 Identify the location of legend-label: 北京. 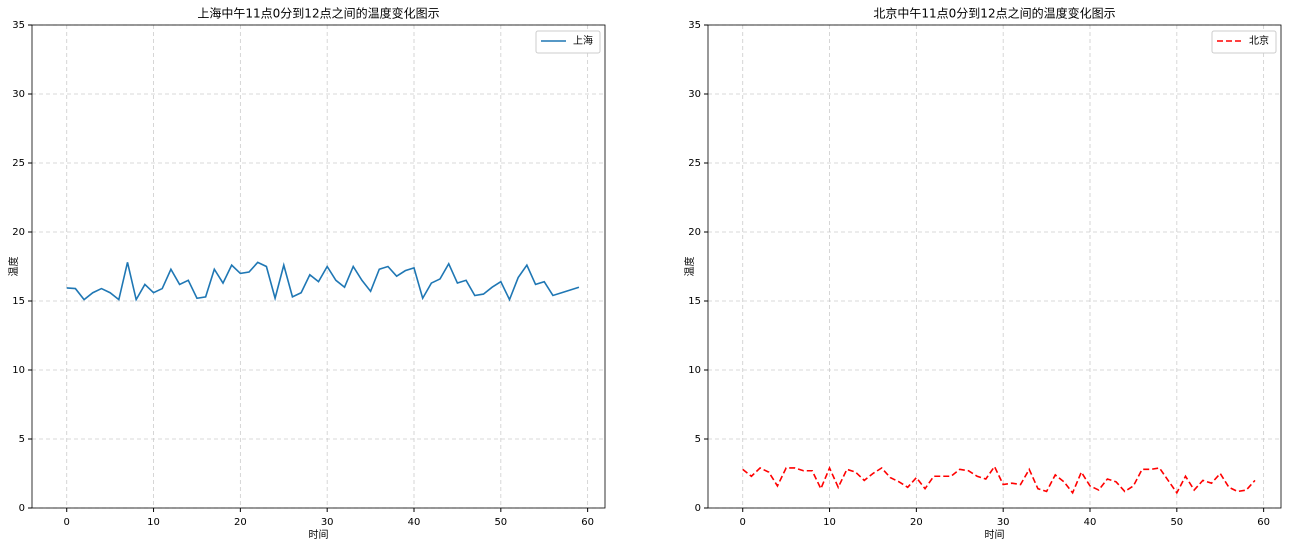
(1259, 40).